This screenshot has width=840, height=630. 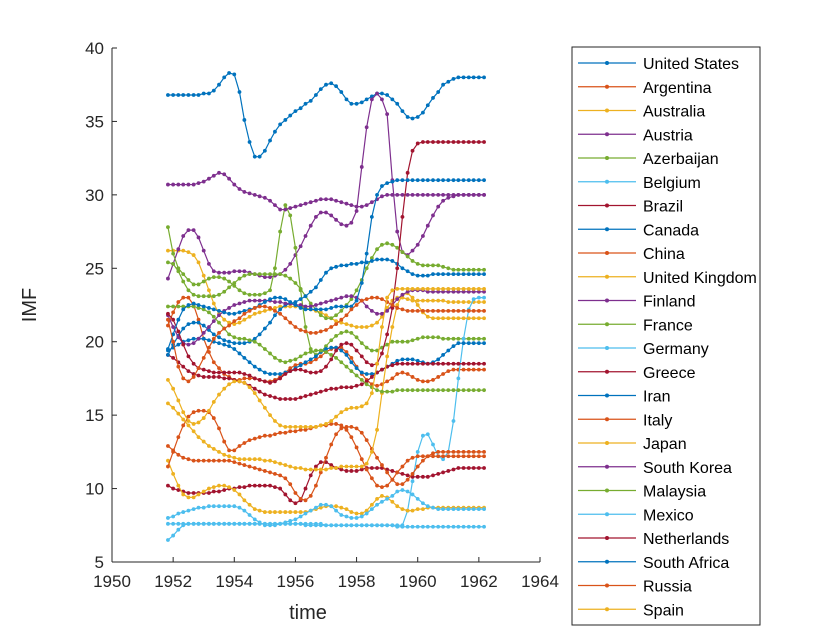 I want to click on legend-label: Austria, so click(x=668, y=135).